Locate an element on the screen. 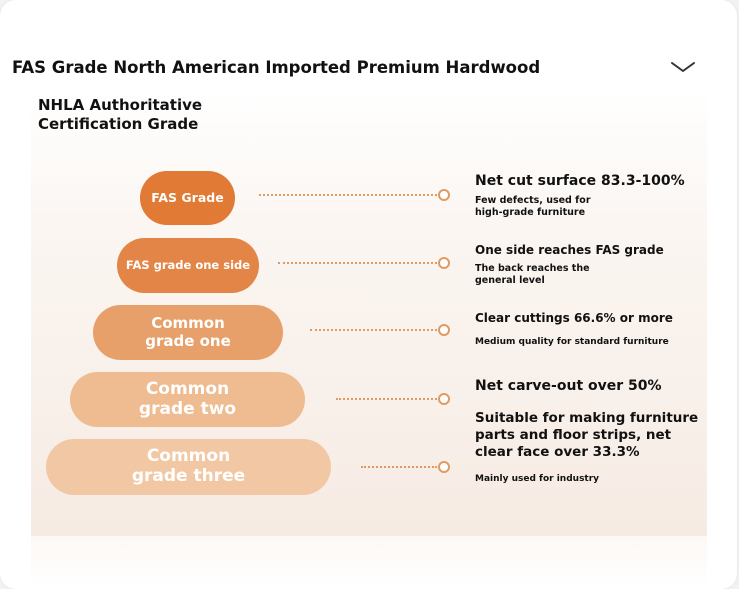  infographic-footer is located at coordinates (369, 562).